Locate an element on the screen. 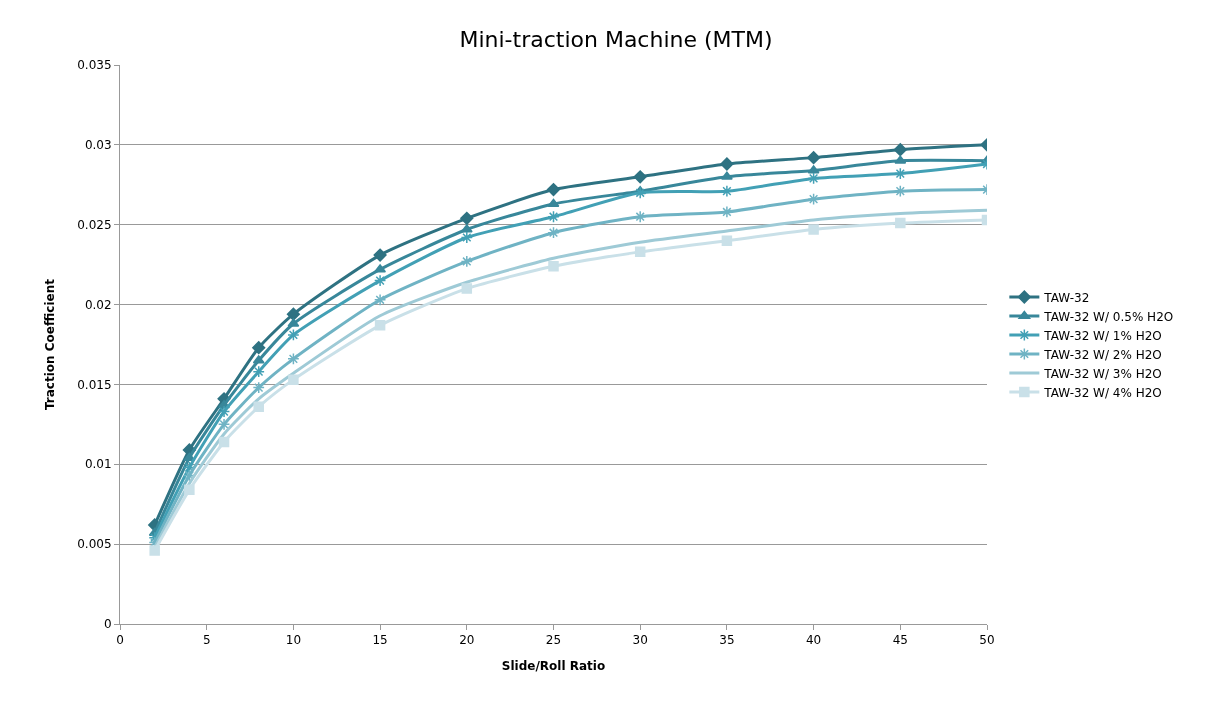  x-tick-label: 10 is located at coordinates (293, 640).